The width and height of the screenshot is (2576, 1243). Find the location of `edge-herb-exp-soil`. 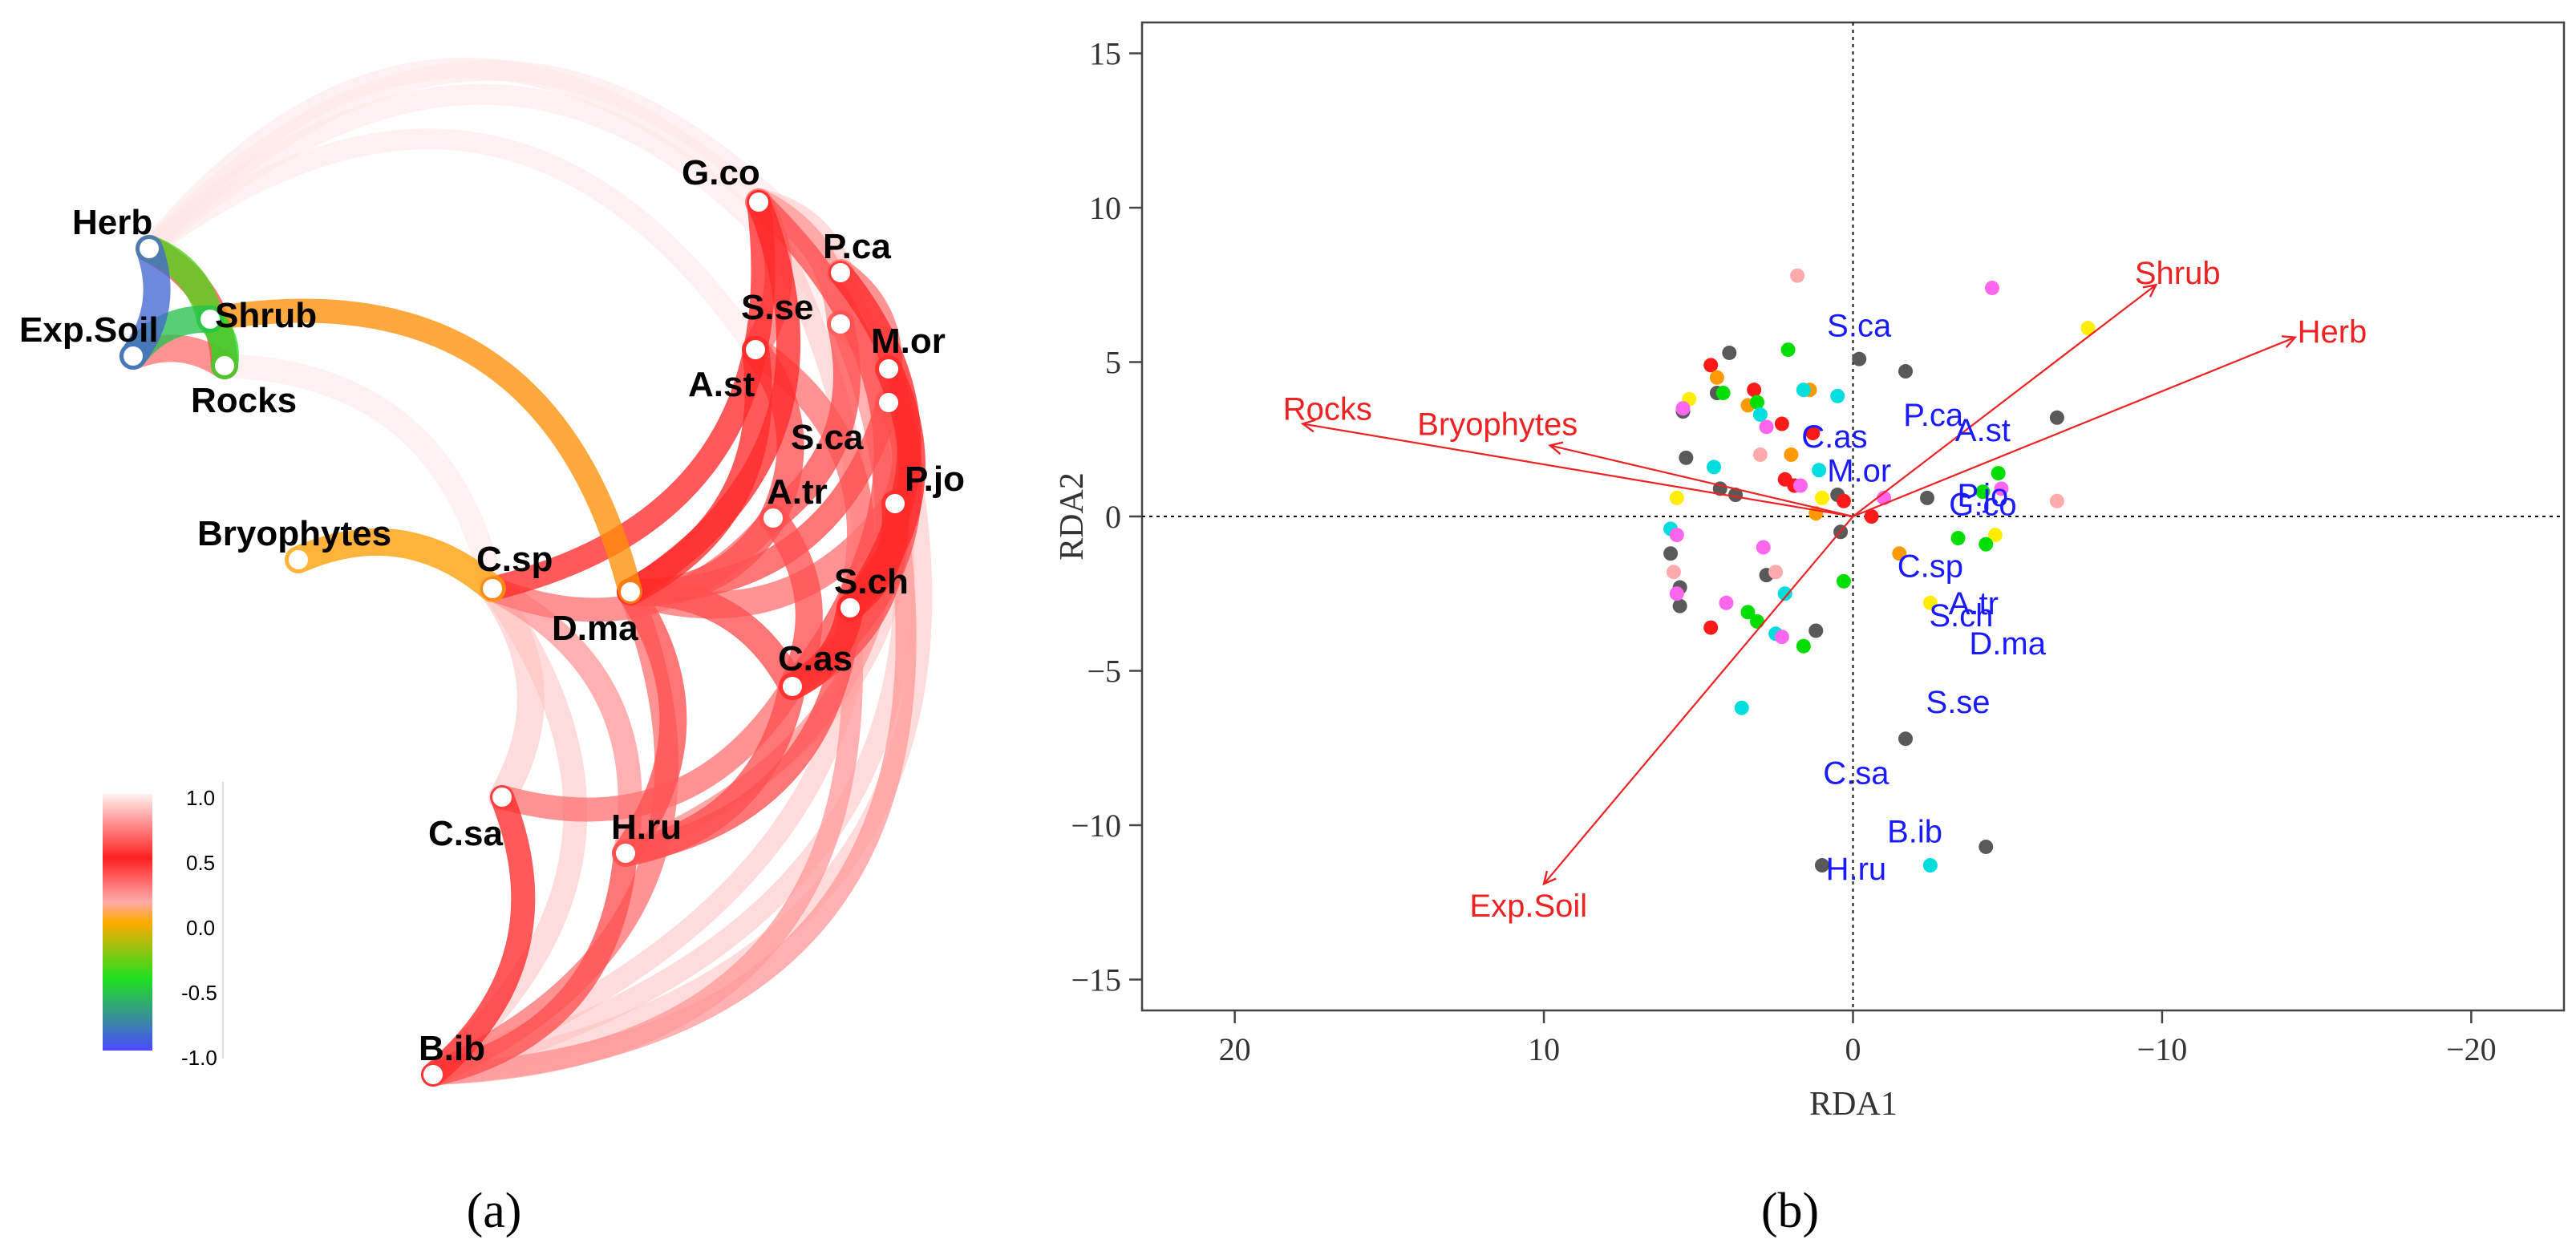

edge-herb-exp-soil is located at coordinates (145, 302).